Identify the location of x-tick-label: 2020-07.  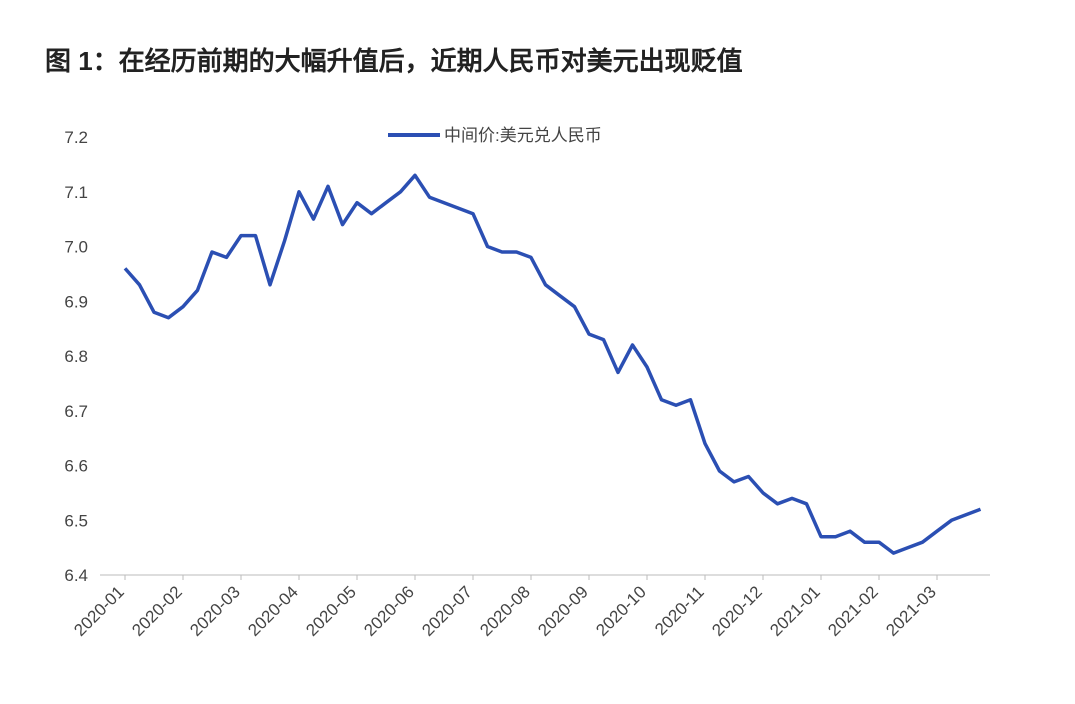
(447, 611).